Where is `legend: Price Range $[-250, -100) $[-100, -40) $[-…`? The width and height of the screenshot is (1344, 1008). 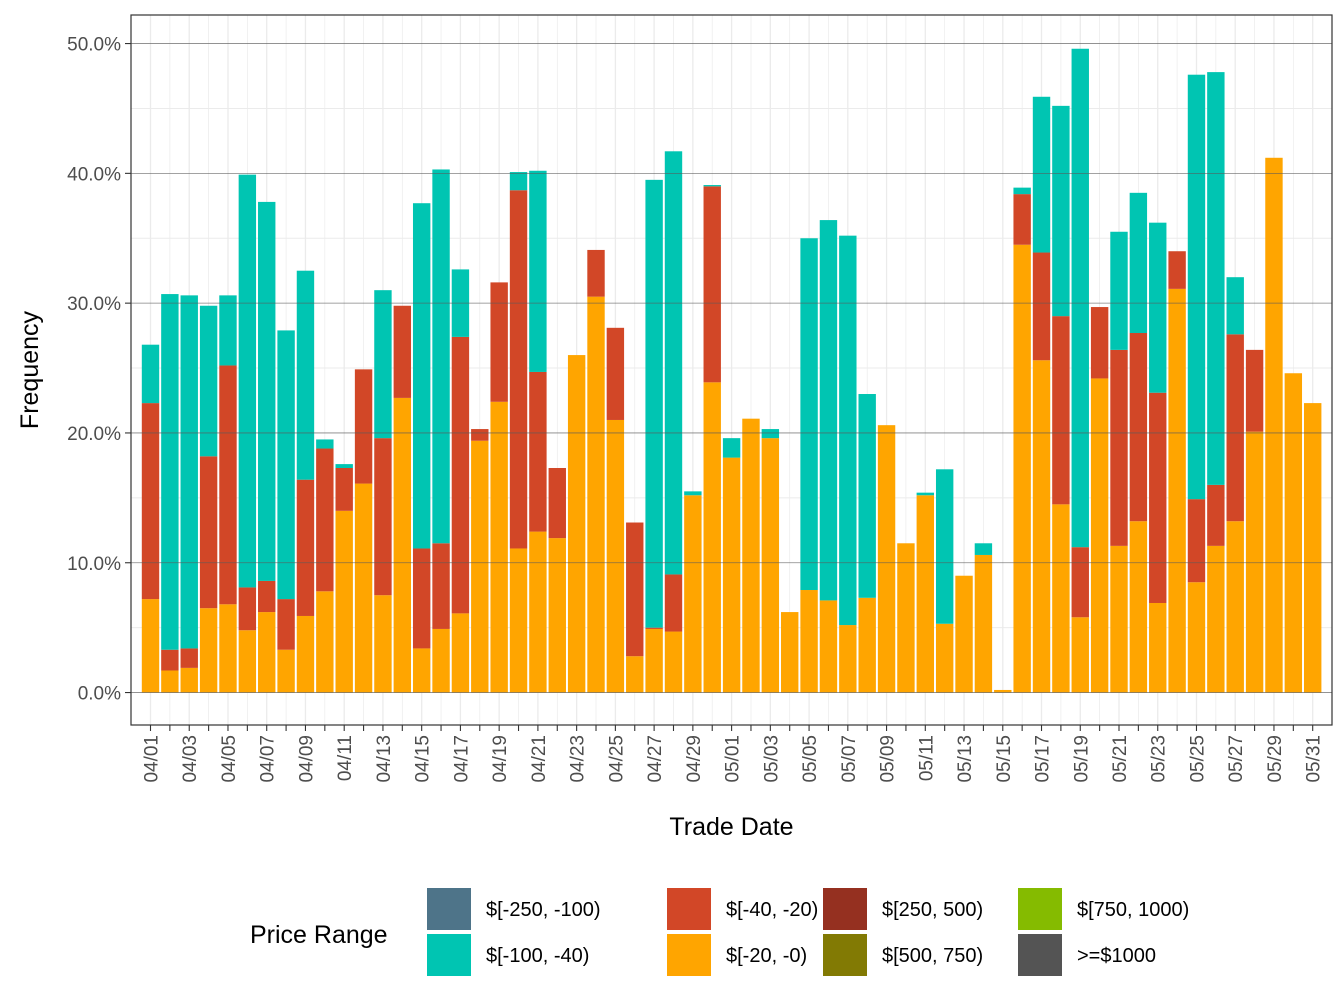
legend: Price Range $[-250, -100) $[-100, -40) $[-… is located at coordinates (719, 932).